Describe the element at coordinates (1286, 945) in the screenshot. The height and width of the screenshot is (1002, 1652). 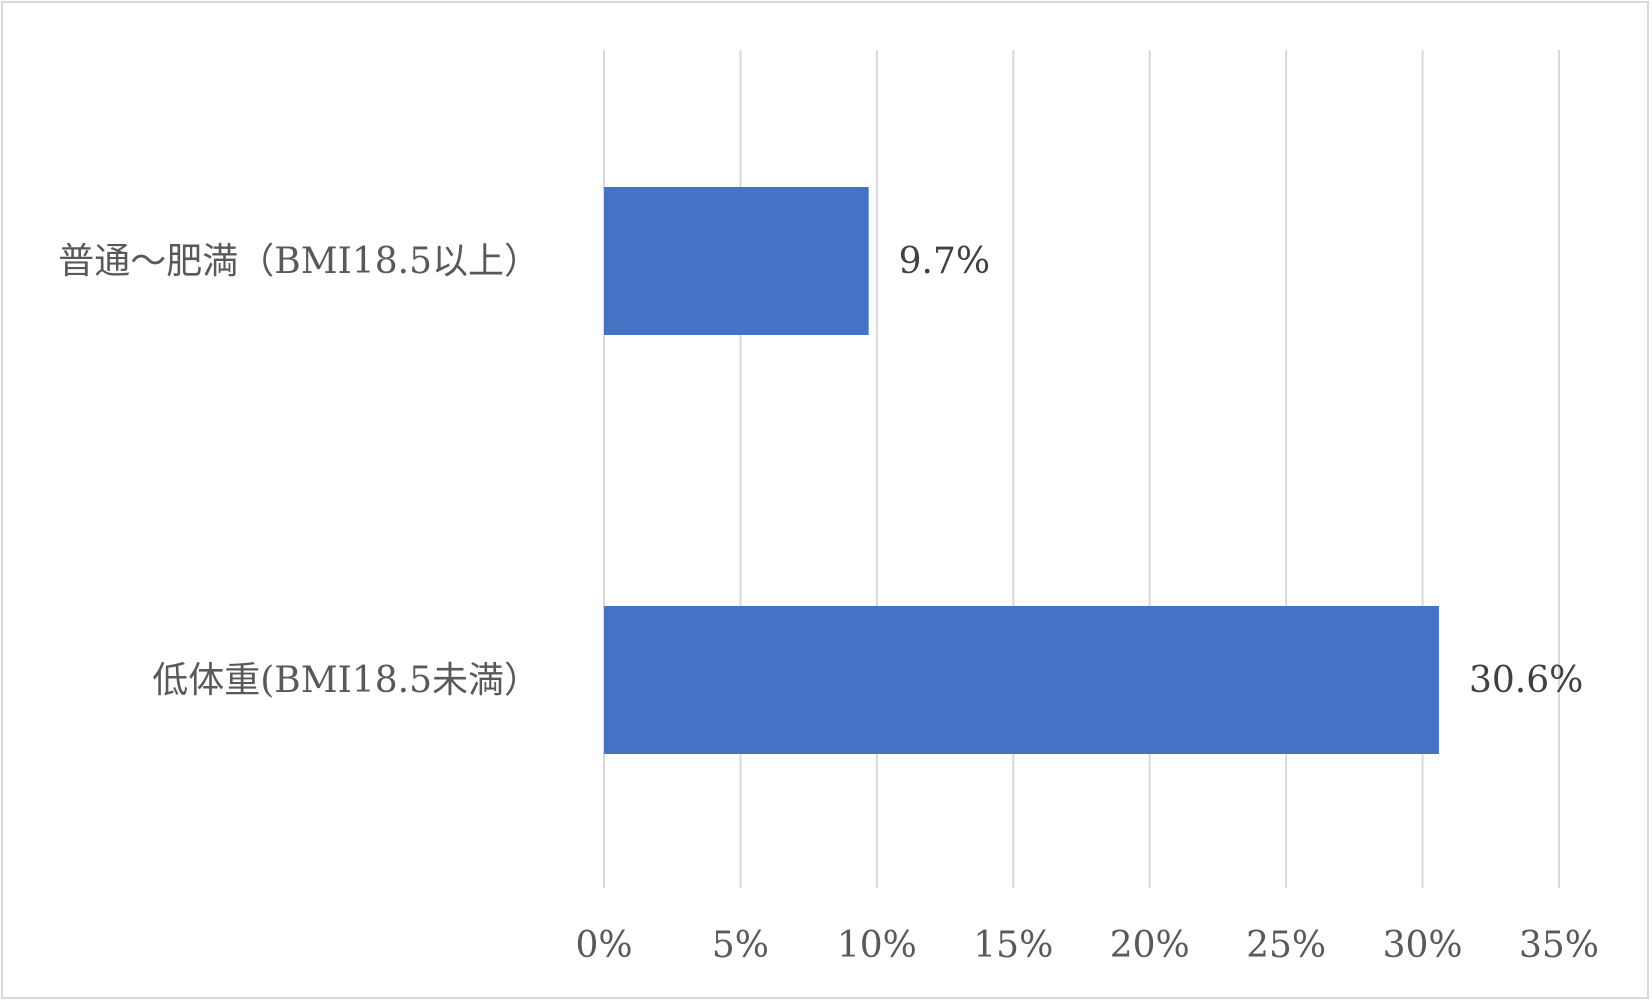
I see `x-tick-label-25: 25%` at that location.